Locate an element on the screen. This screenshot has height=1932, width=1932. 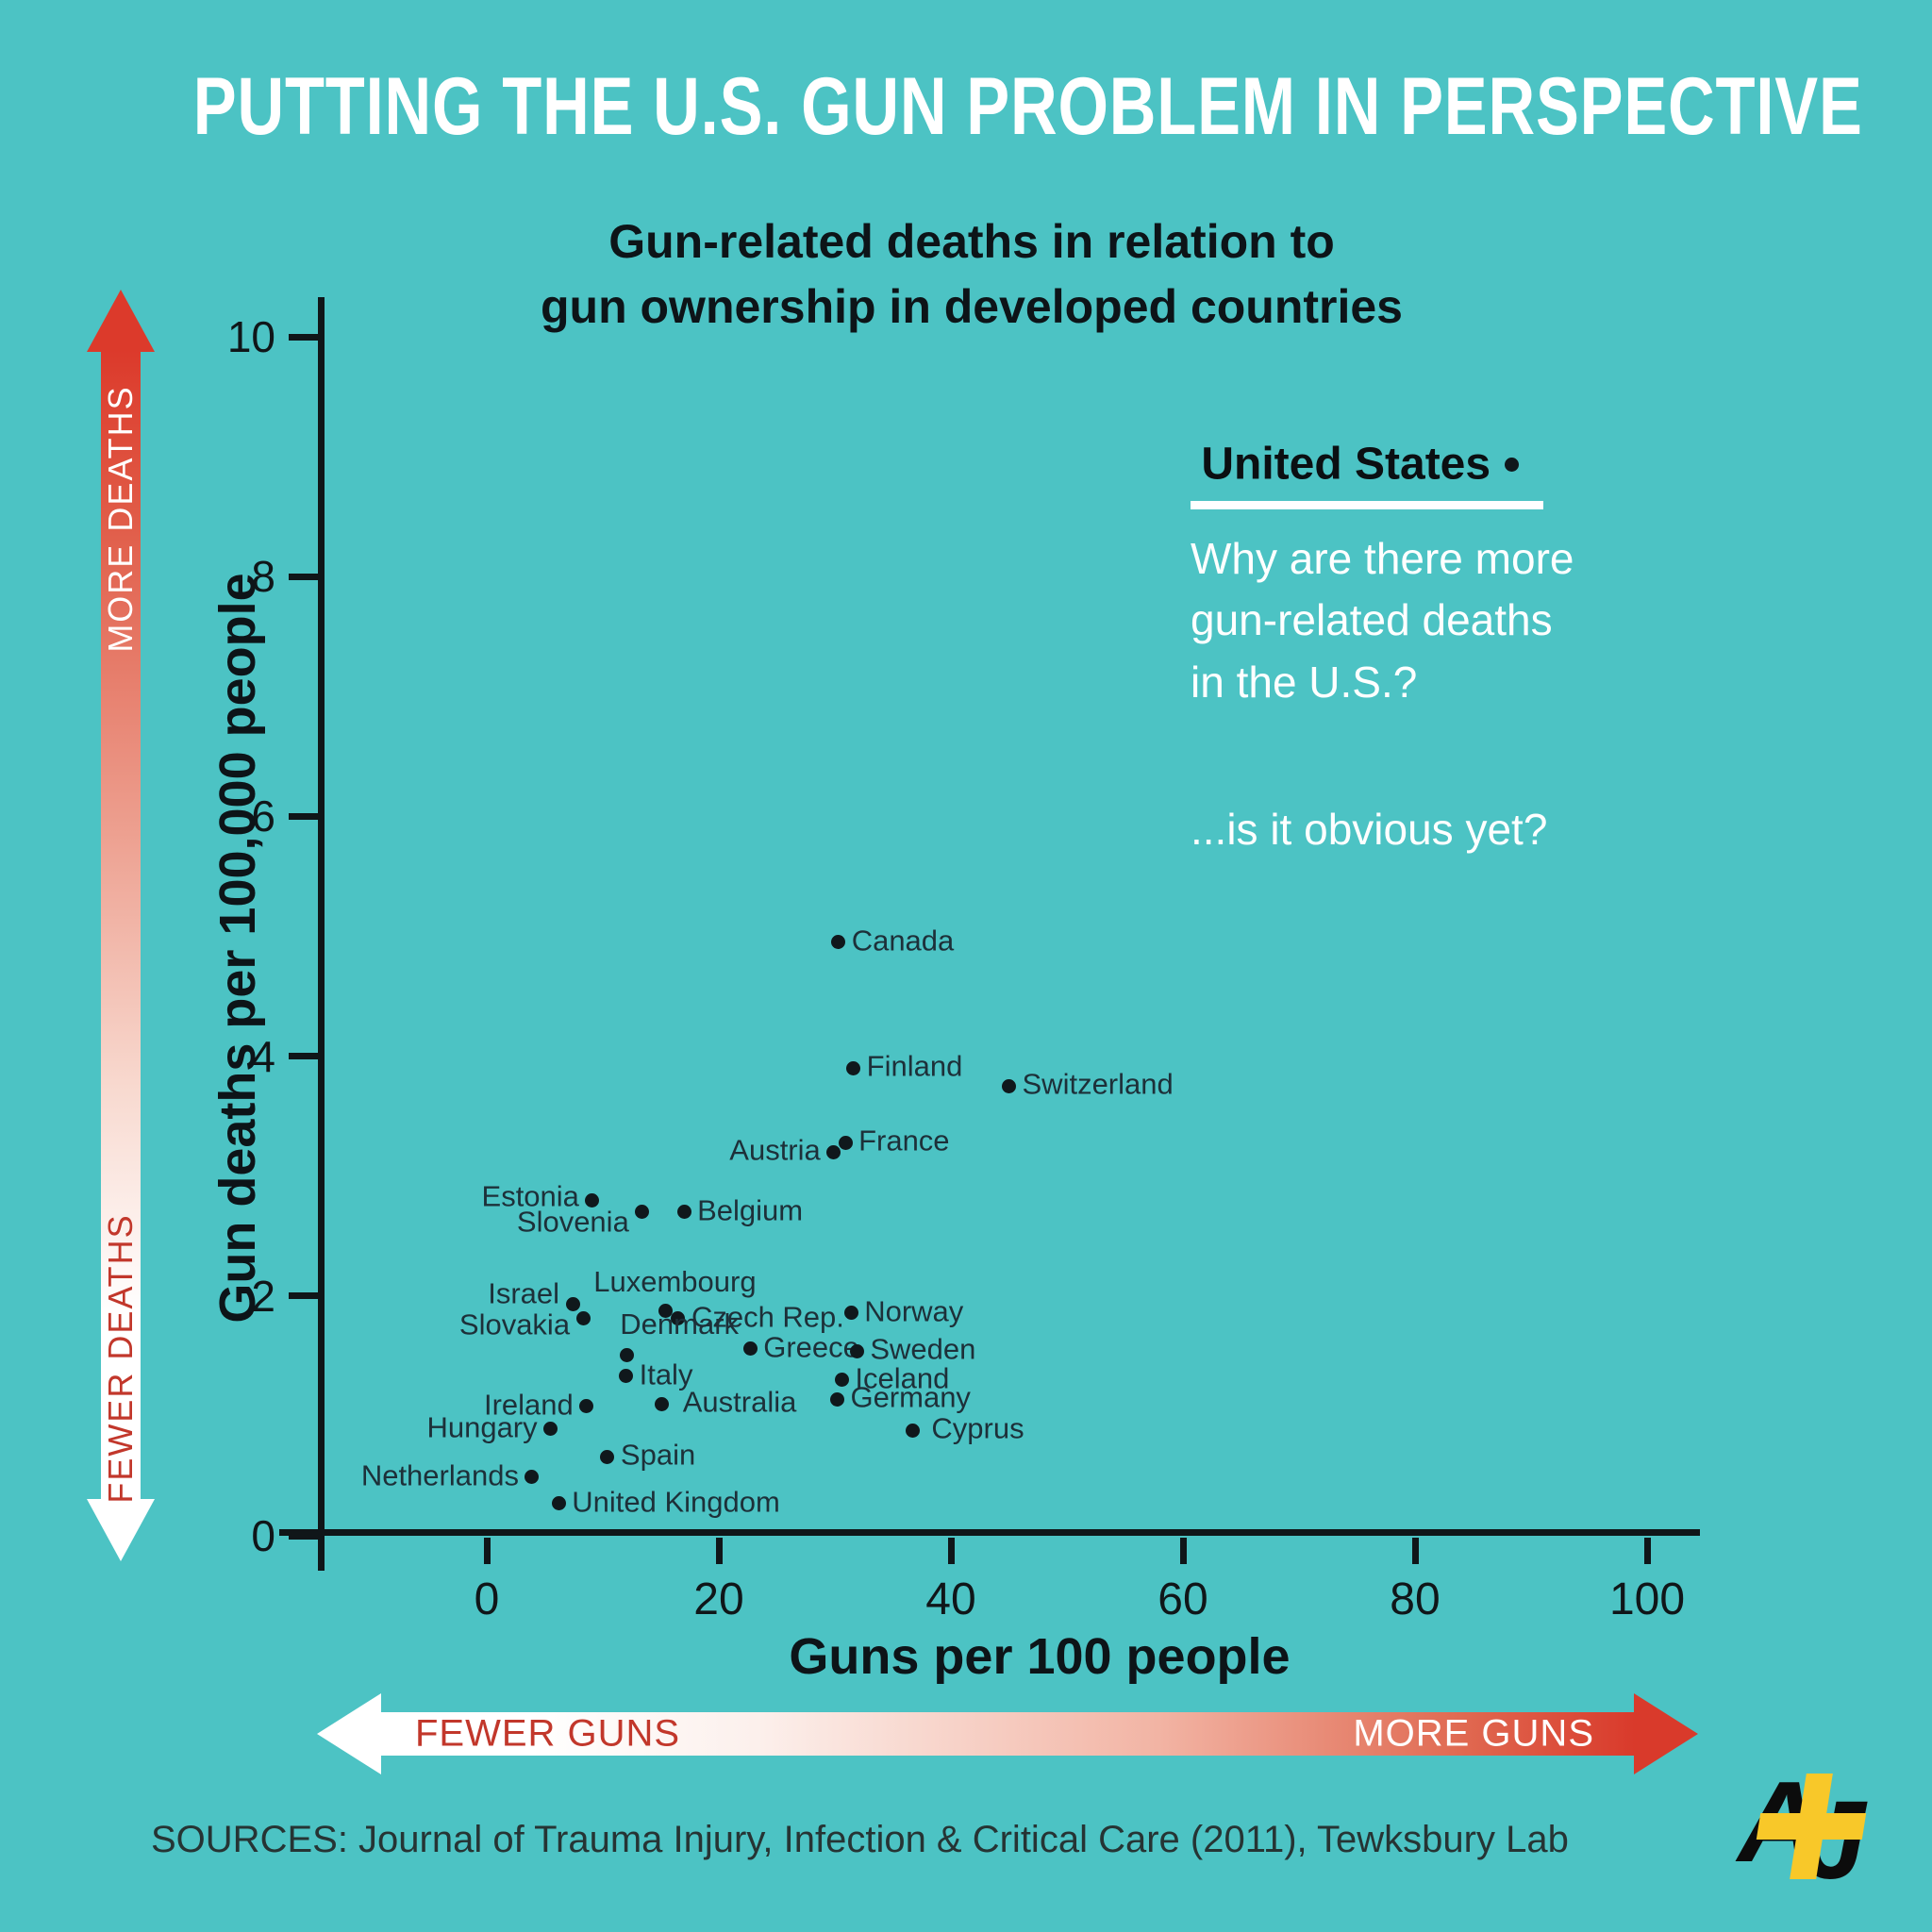
arrow-down-icon is located at coordinates (121, 1530).